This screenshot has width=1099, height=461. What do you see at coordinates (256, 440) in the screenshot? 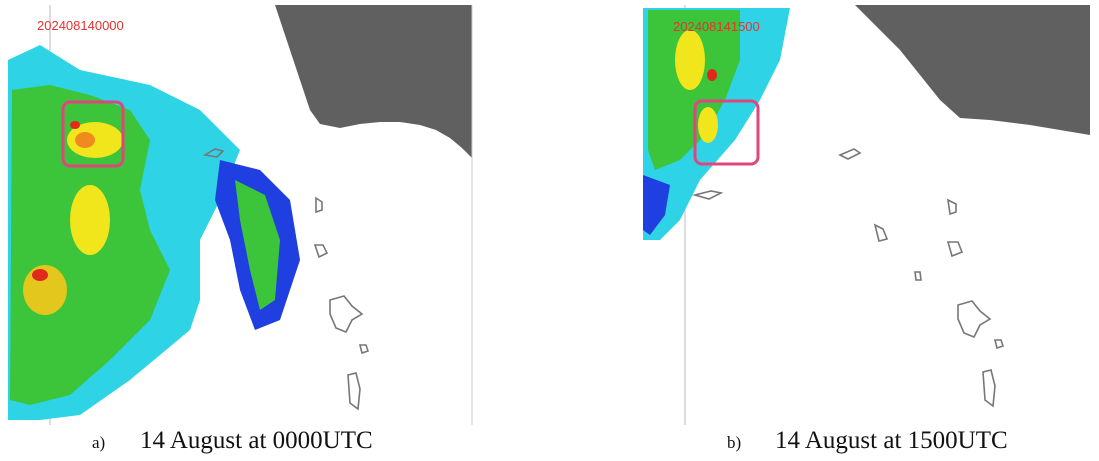
I see `panel-caption: 14 August at 0000UTC` at bounding box center [256, 440].